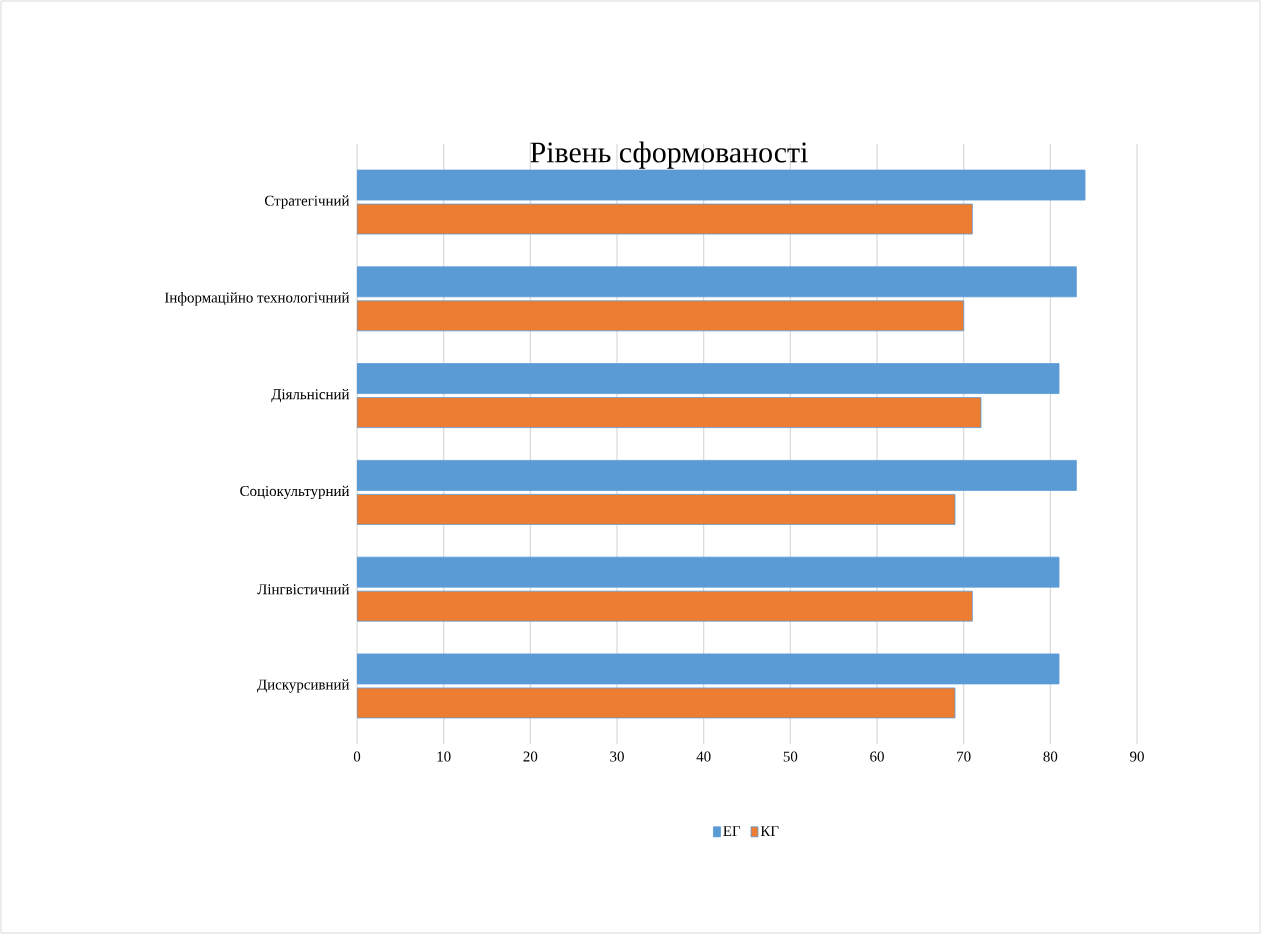 The image size is (1261, 934). I want to click on y-tick-label: Дискурсивний, so click(303, 686).